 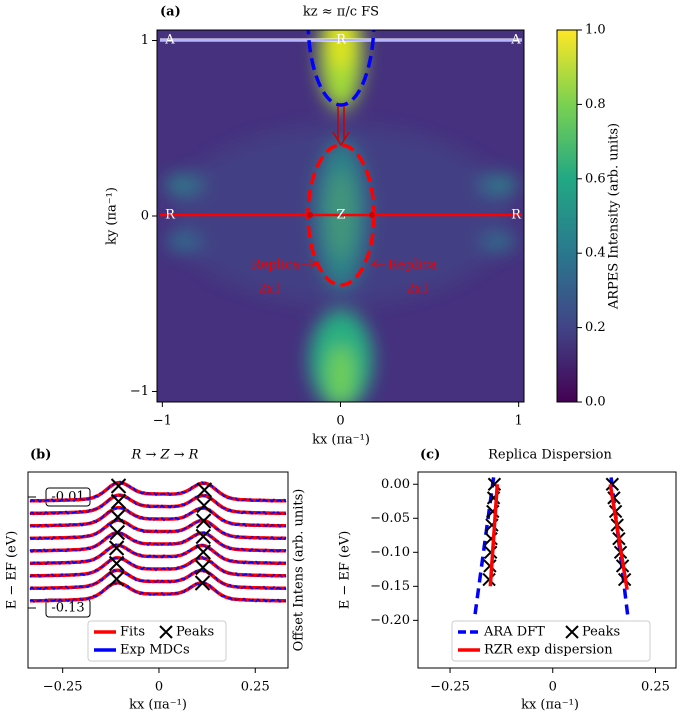 What do you see at coordinates (550, 455) in the screenshot?
I see `title: Replica Dispersion` at bounding box center [550, 455].